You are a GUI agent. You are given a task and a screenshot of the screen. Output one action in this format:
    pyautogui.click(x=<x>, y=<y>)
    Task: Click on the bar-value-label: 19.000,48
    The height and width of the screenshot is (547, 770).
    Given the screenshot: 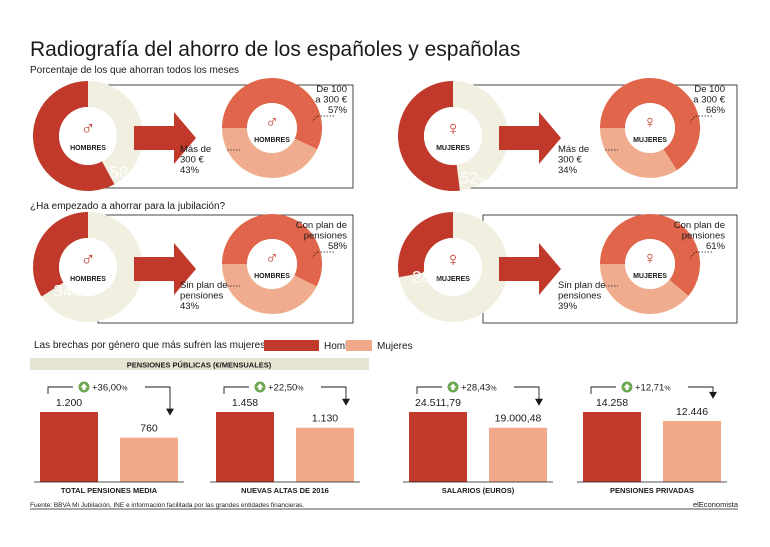 What is the action you would take?
    pyautogui.click(x=518, y=419)
    